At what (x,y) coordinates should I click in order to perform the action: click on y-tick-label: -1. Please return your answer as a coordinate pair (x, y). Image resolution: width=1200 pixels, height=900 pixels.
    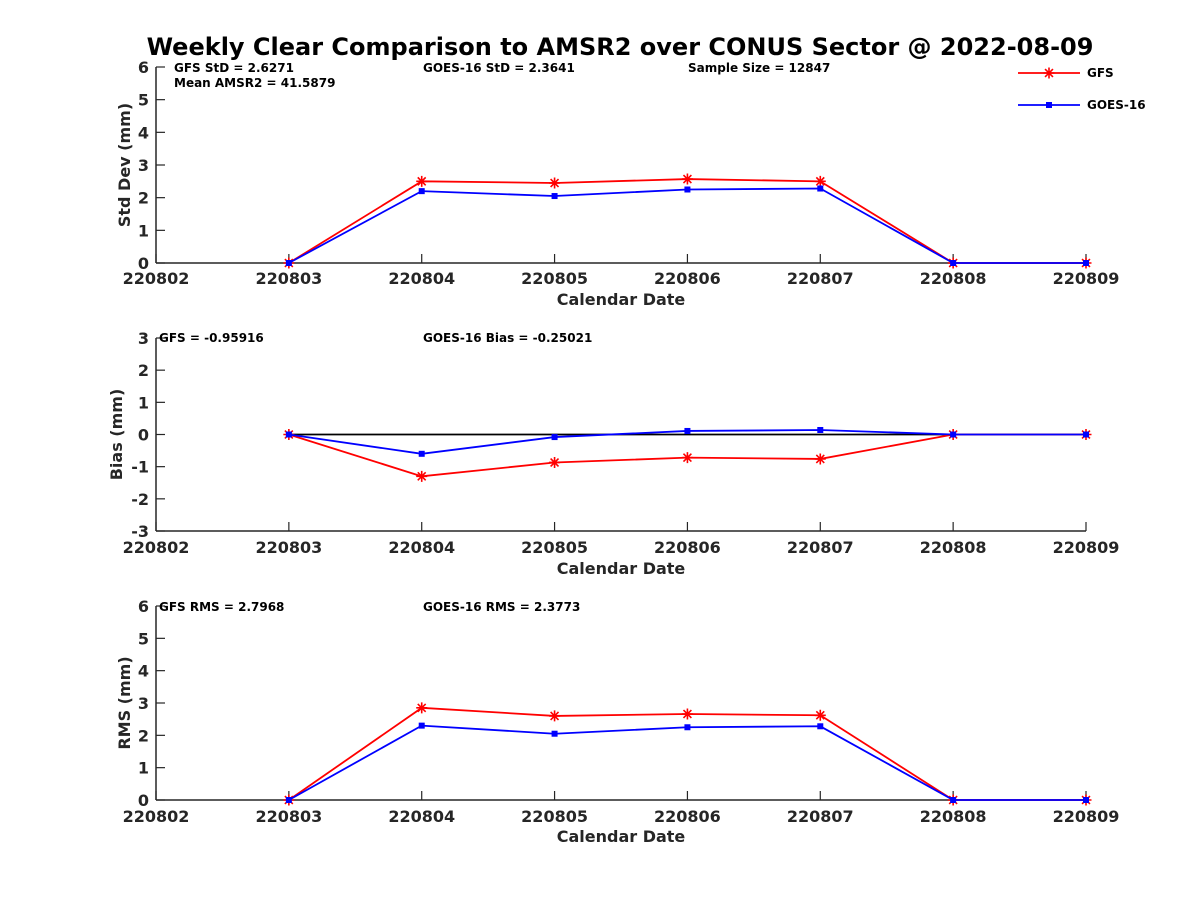
    Looking at the image, I should click on (140, 467).